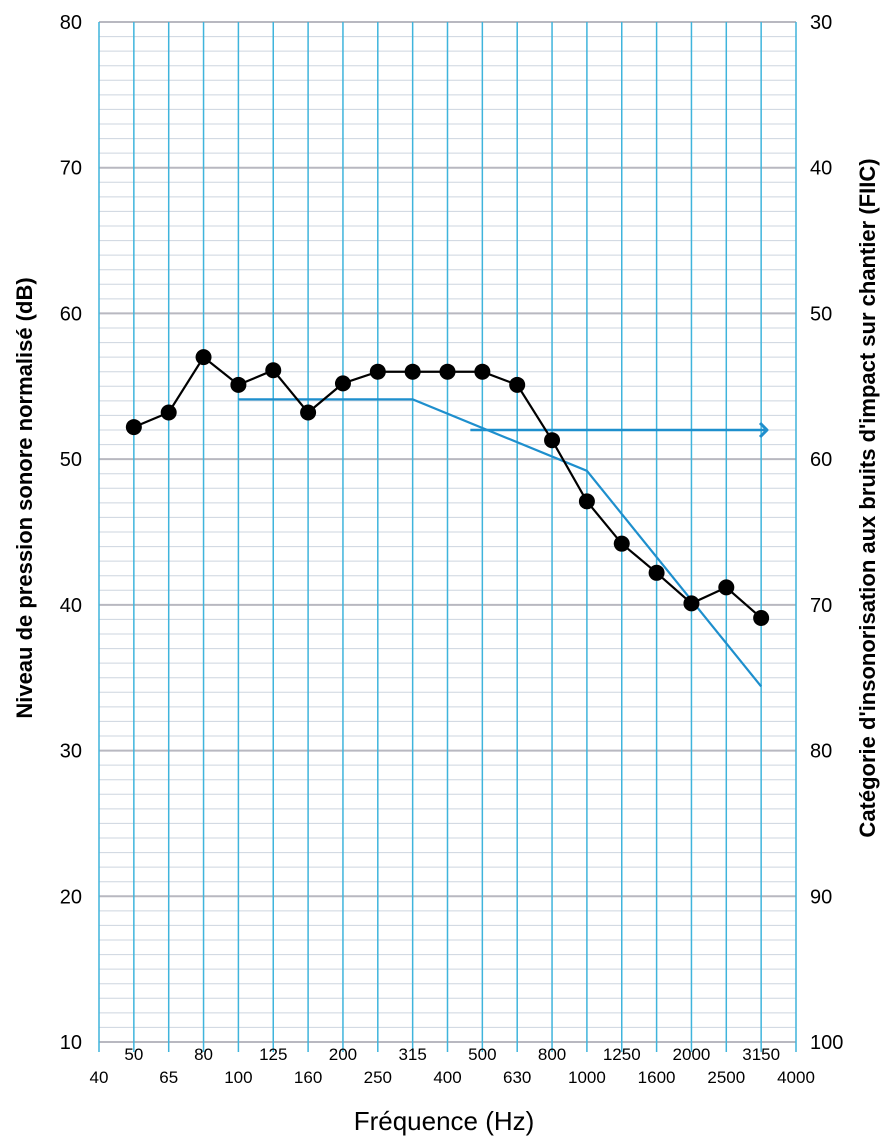 Image resolution: width=886 pixels, height=1142 pixels. I want to click on x-tick-label: 125, so click(273, 1054).